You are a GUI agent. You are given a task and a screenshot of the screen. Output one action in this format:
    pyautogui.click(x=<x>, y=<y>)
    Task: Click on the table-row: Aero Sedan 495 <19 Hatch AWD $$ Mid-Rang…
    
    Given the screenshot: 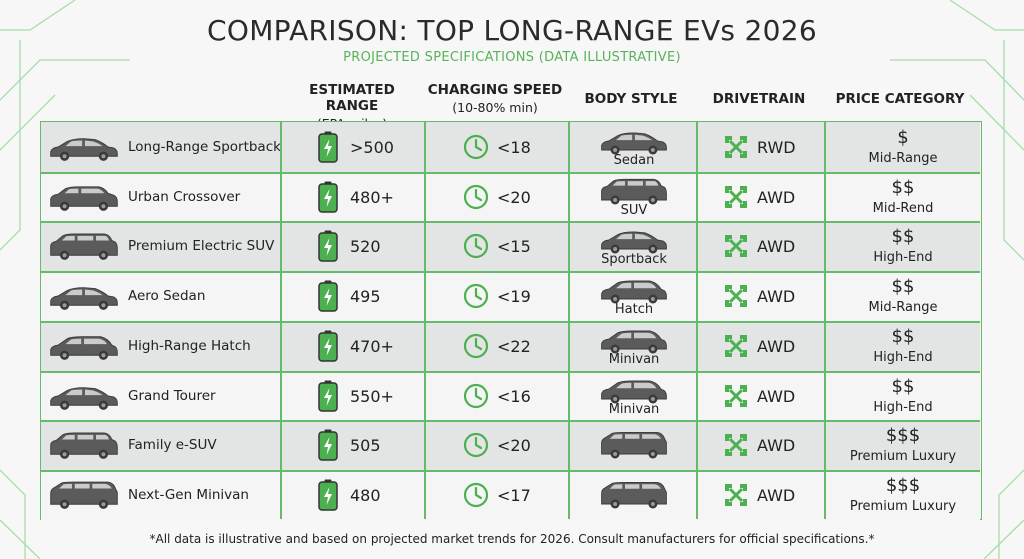 What is the action you would take?
    pyautogui.click(x=510, y=296)
    